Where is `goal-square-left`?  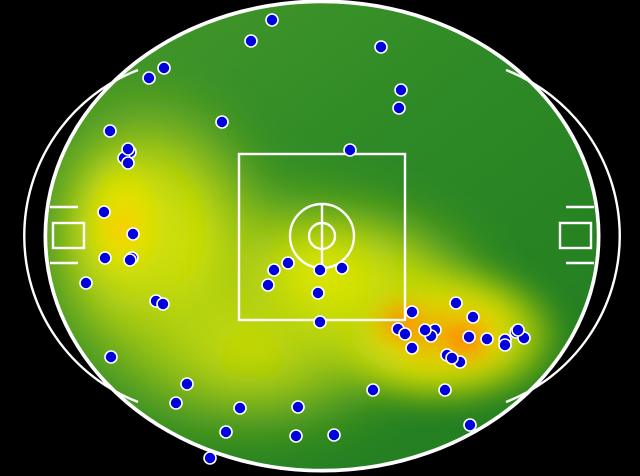 goal-square-left is located at coordinates (68, 235).